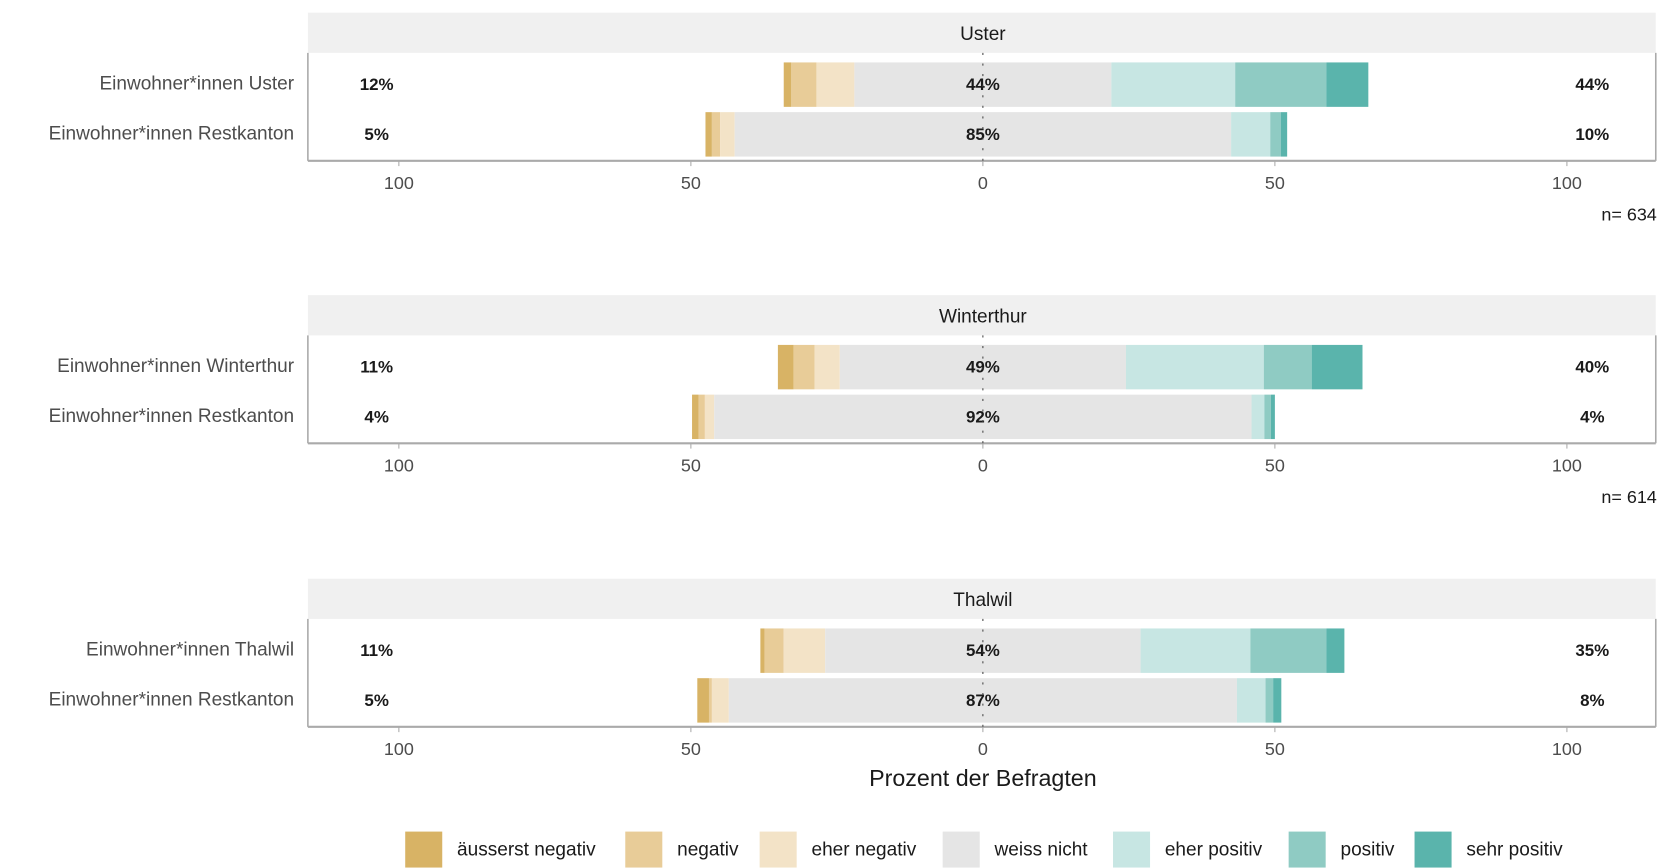  Describe the element at coordinates (196, 84) in the screenshot. I see `category-label: Einwohner*innen Uster` at that location.